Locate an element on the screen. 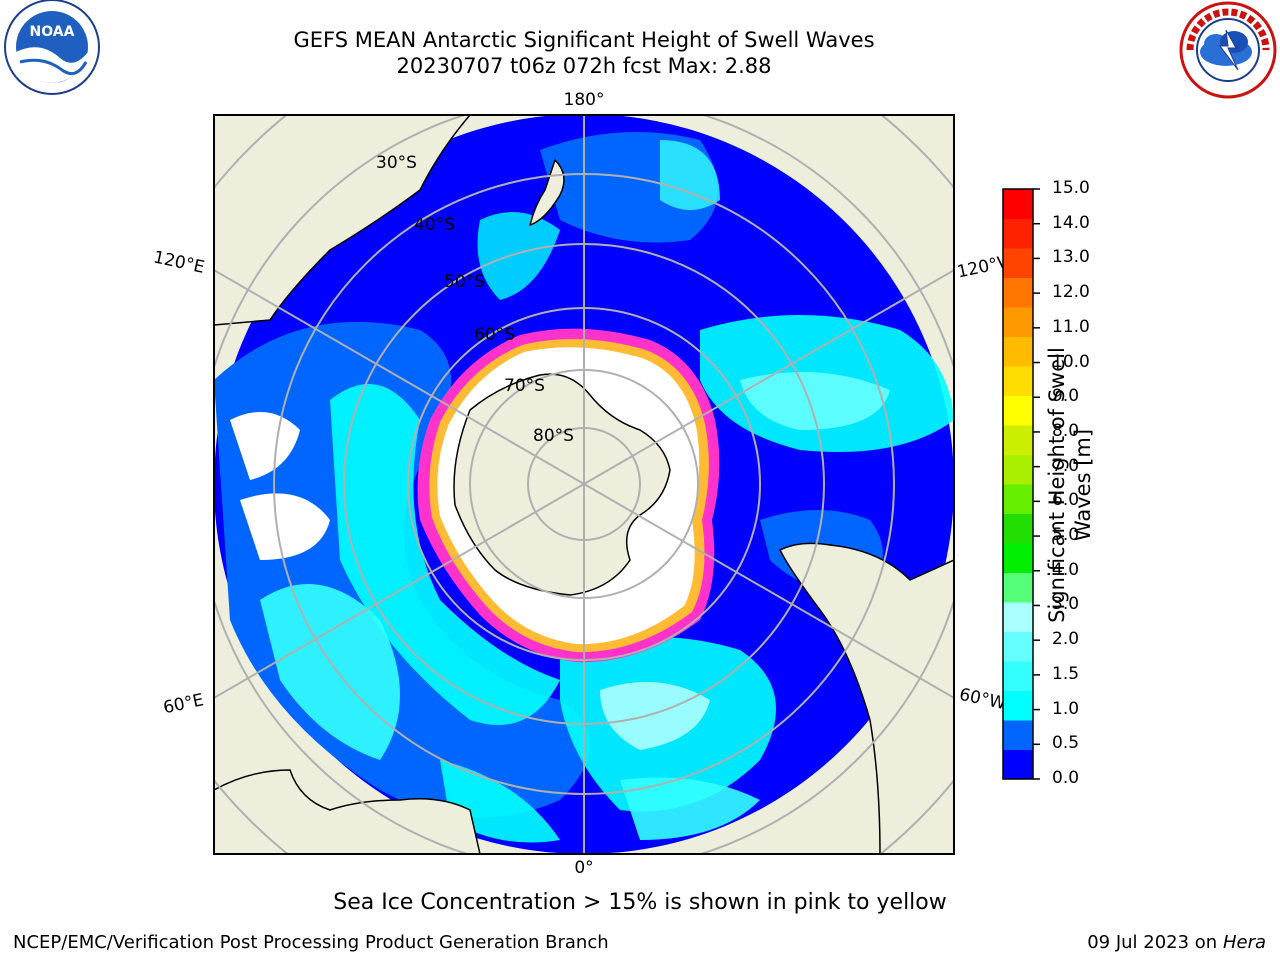 The height and width of the screenshot is (960, 1280). footer-date-text: 09 Jul 2023 on is located at coordinates (1152, 942).